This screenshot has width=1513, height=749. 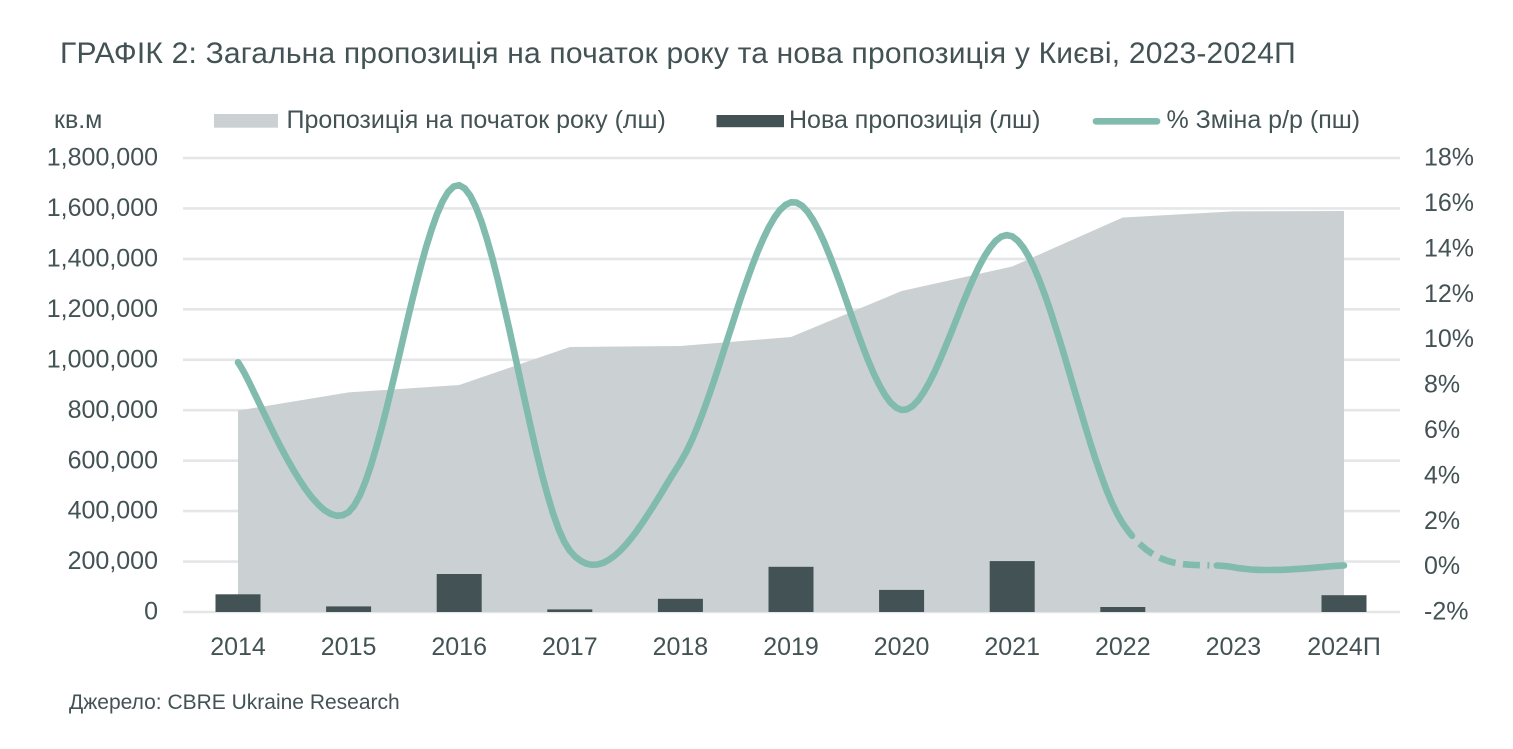 What do you see at coordinates (1449, 248) in the screenshot?
I see `svg-text: 14%` at bounding box center [1449, 248].